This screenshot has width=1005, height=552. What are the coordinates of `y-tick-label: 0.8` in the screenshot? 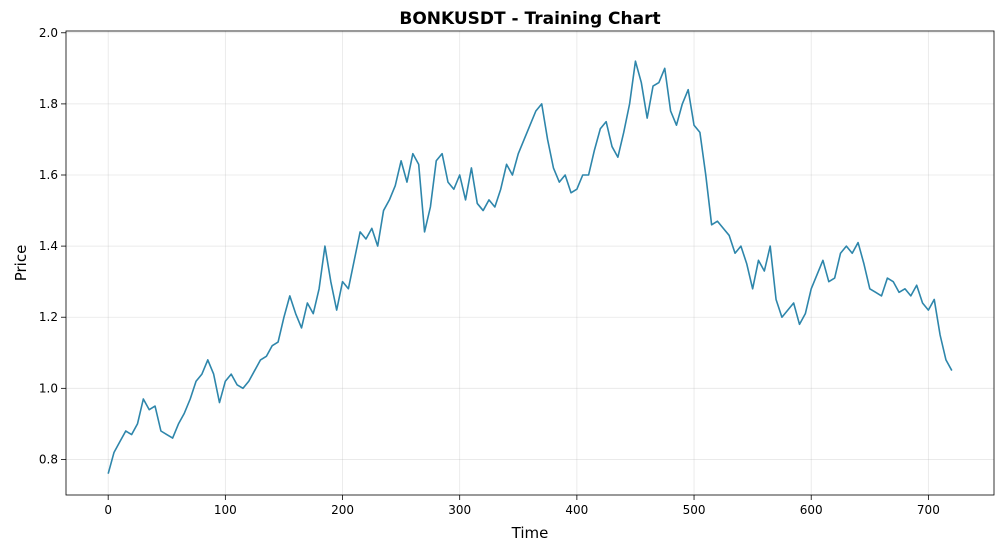 It's located at (48, 459).